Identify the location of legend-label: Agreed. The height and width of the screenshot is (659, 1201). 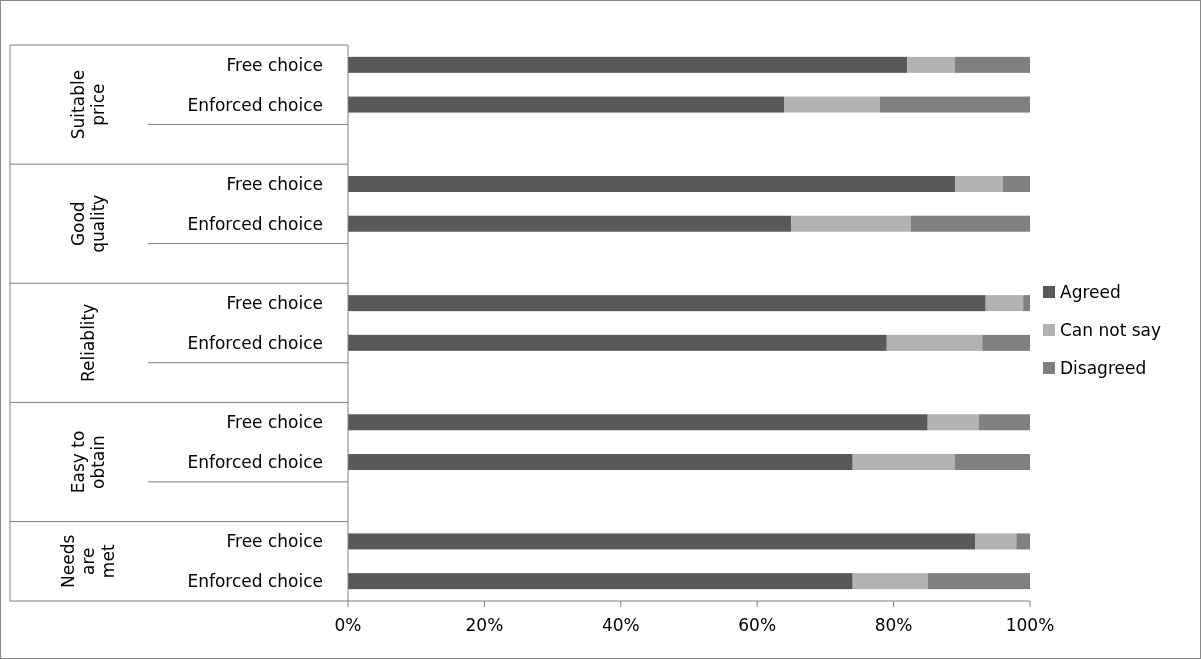
(1090, 291).